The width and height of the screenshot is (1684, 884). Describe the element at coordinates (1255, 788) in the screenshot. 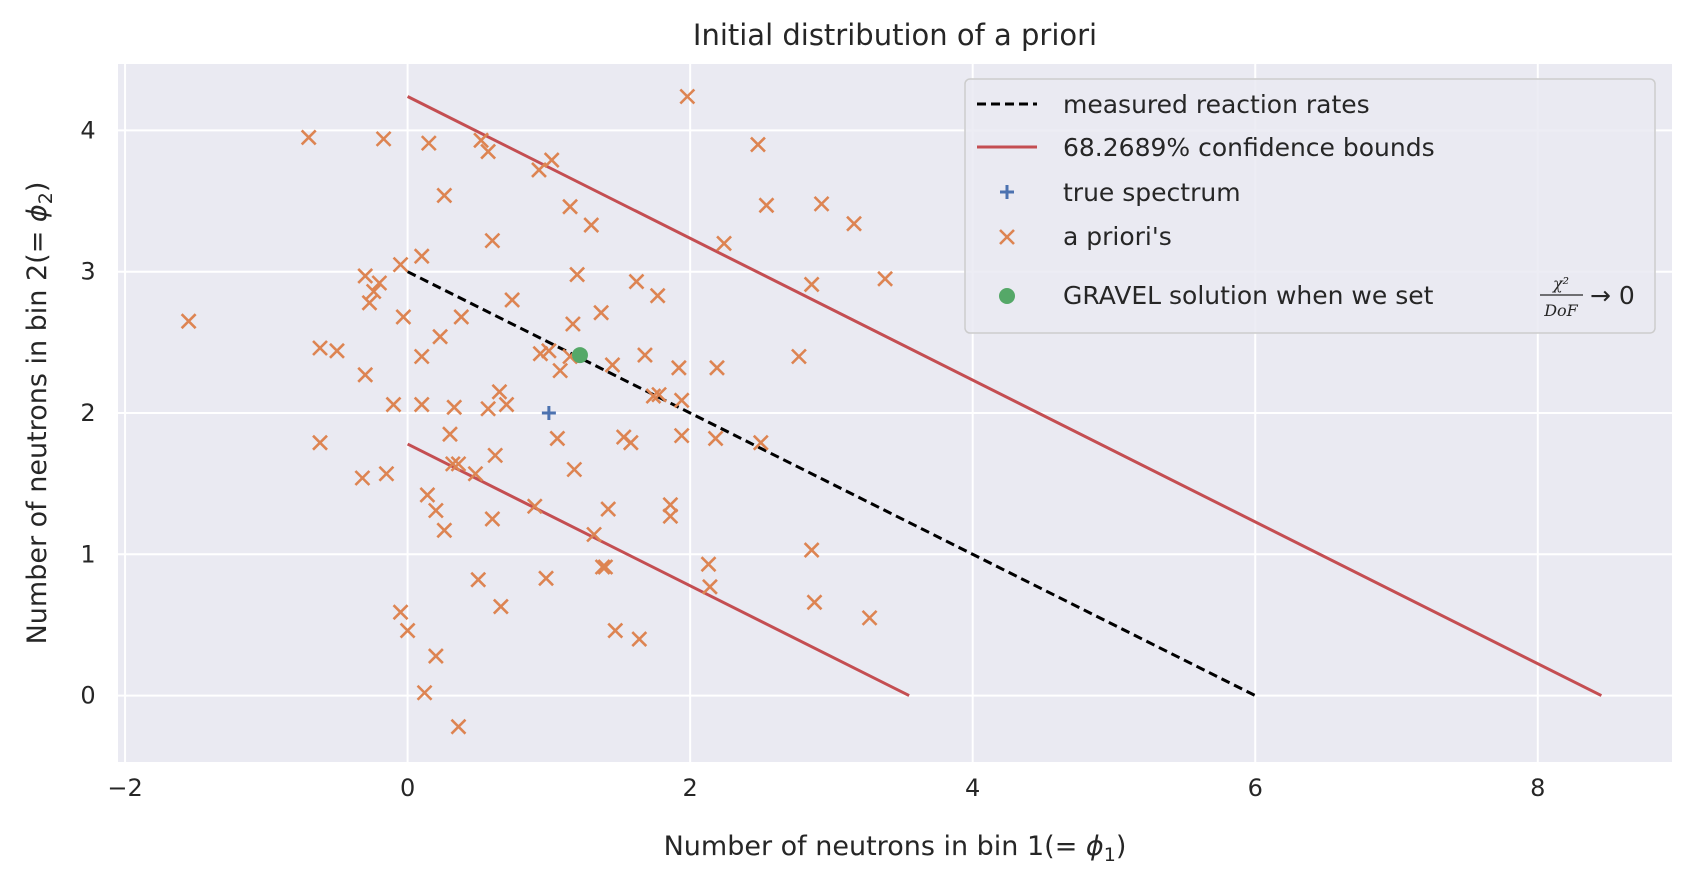

I see `x-tick-label: 6` at that location.